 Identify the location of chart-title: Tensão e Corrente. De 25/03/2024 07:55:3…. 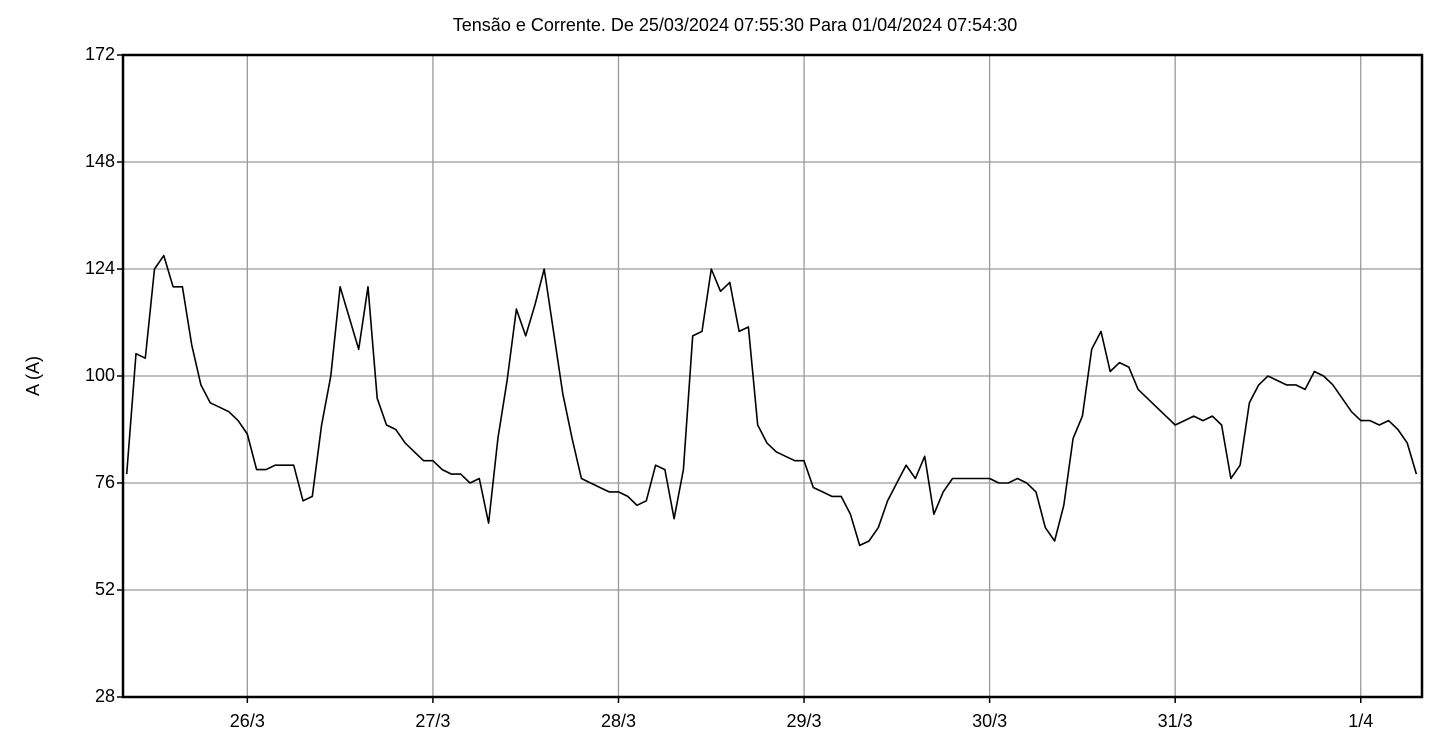
(735, 25).